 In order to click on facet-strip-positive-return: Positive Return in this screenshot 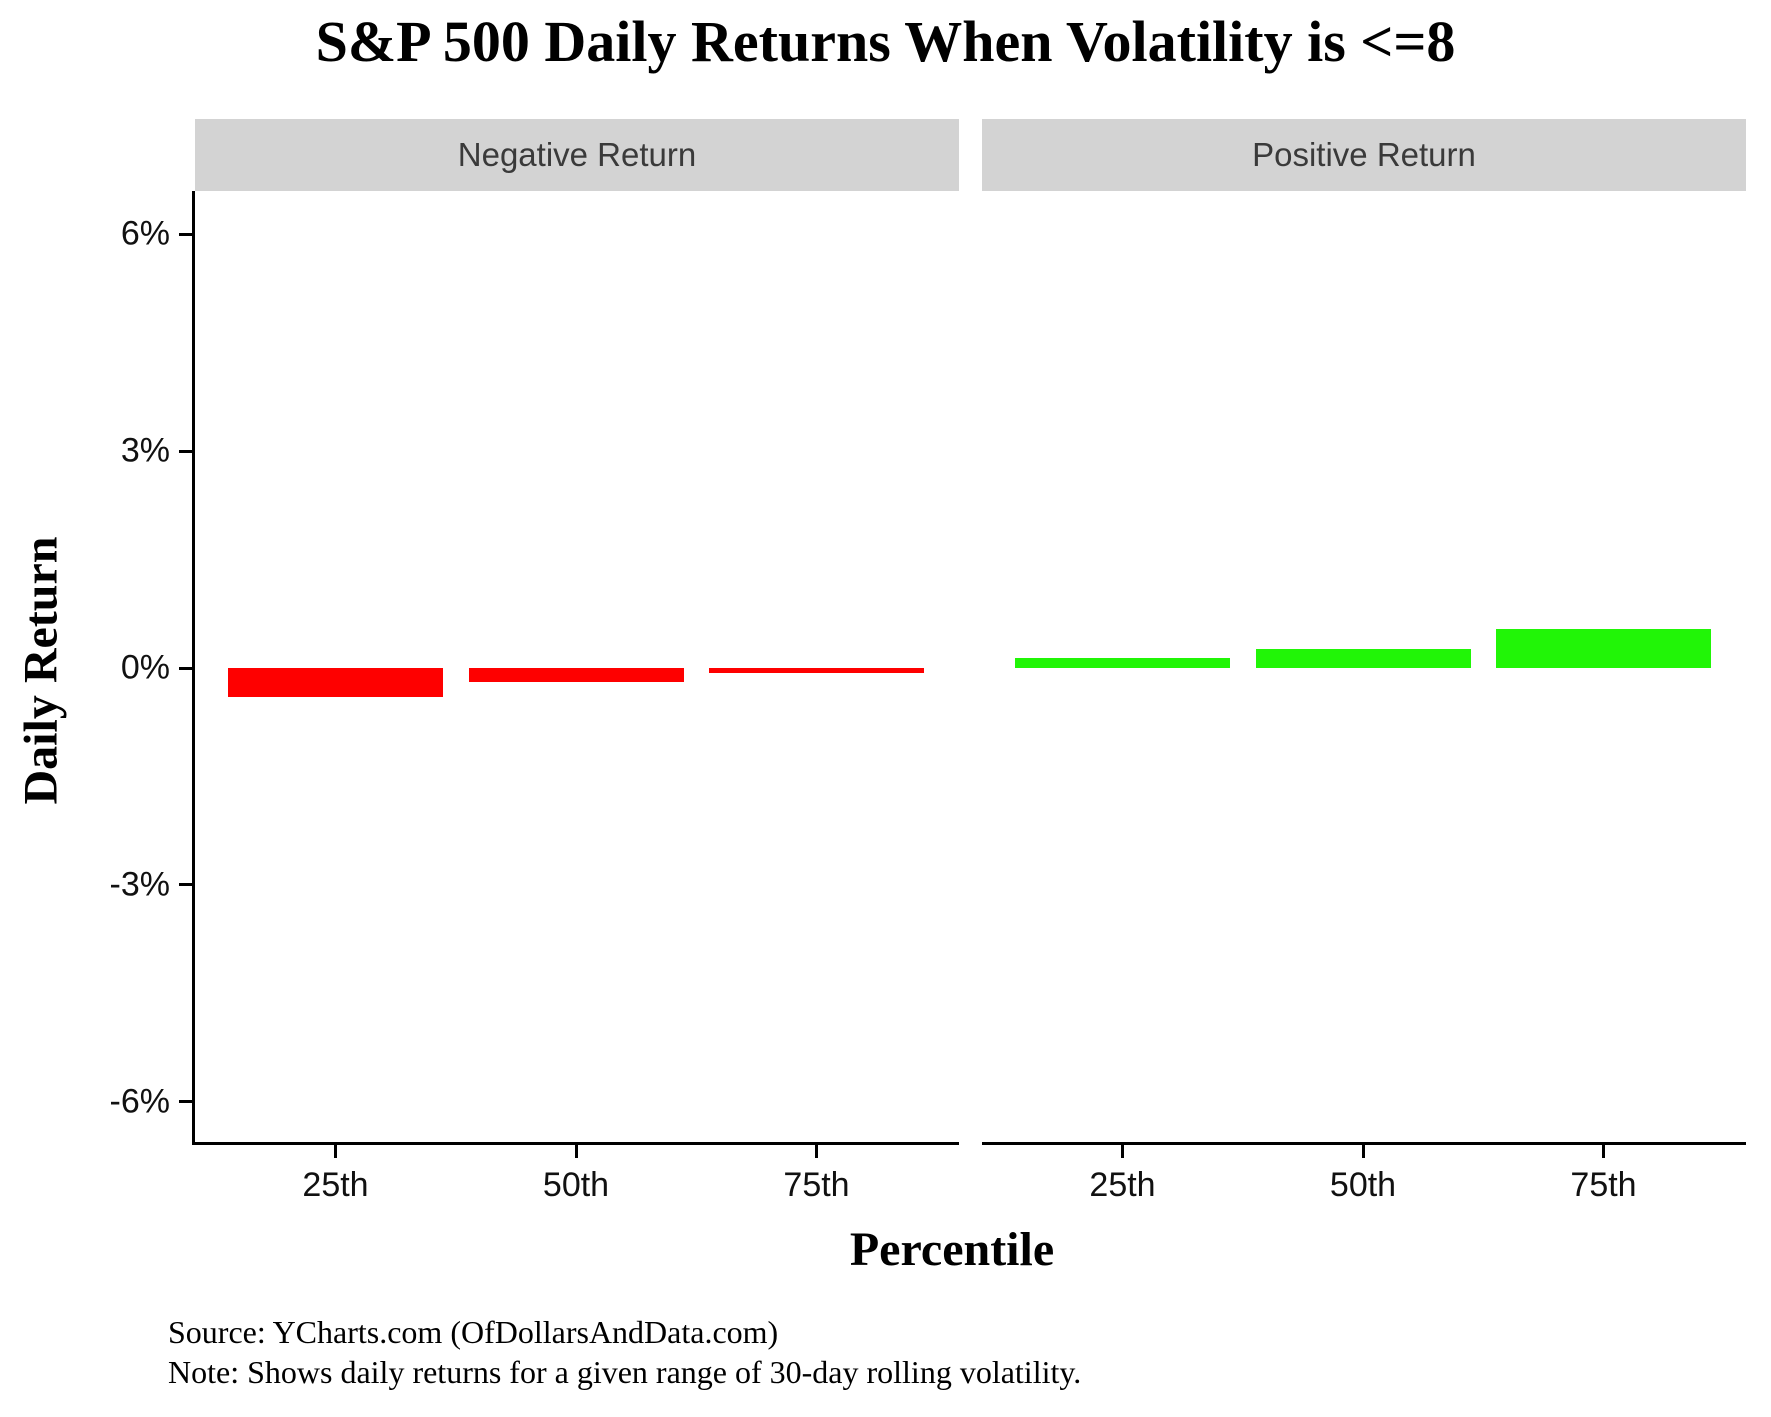, I will do `click(1364, 155)`.